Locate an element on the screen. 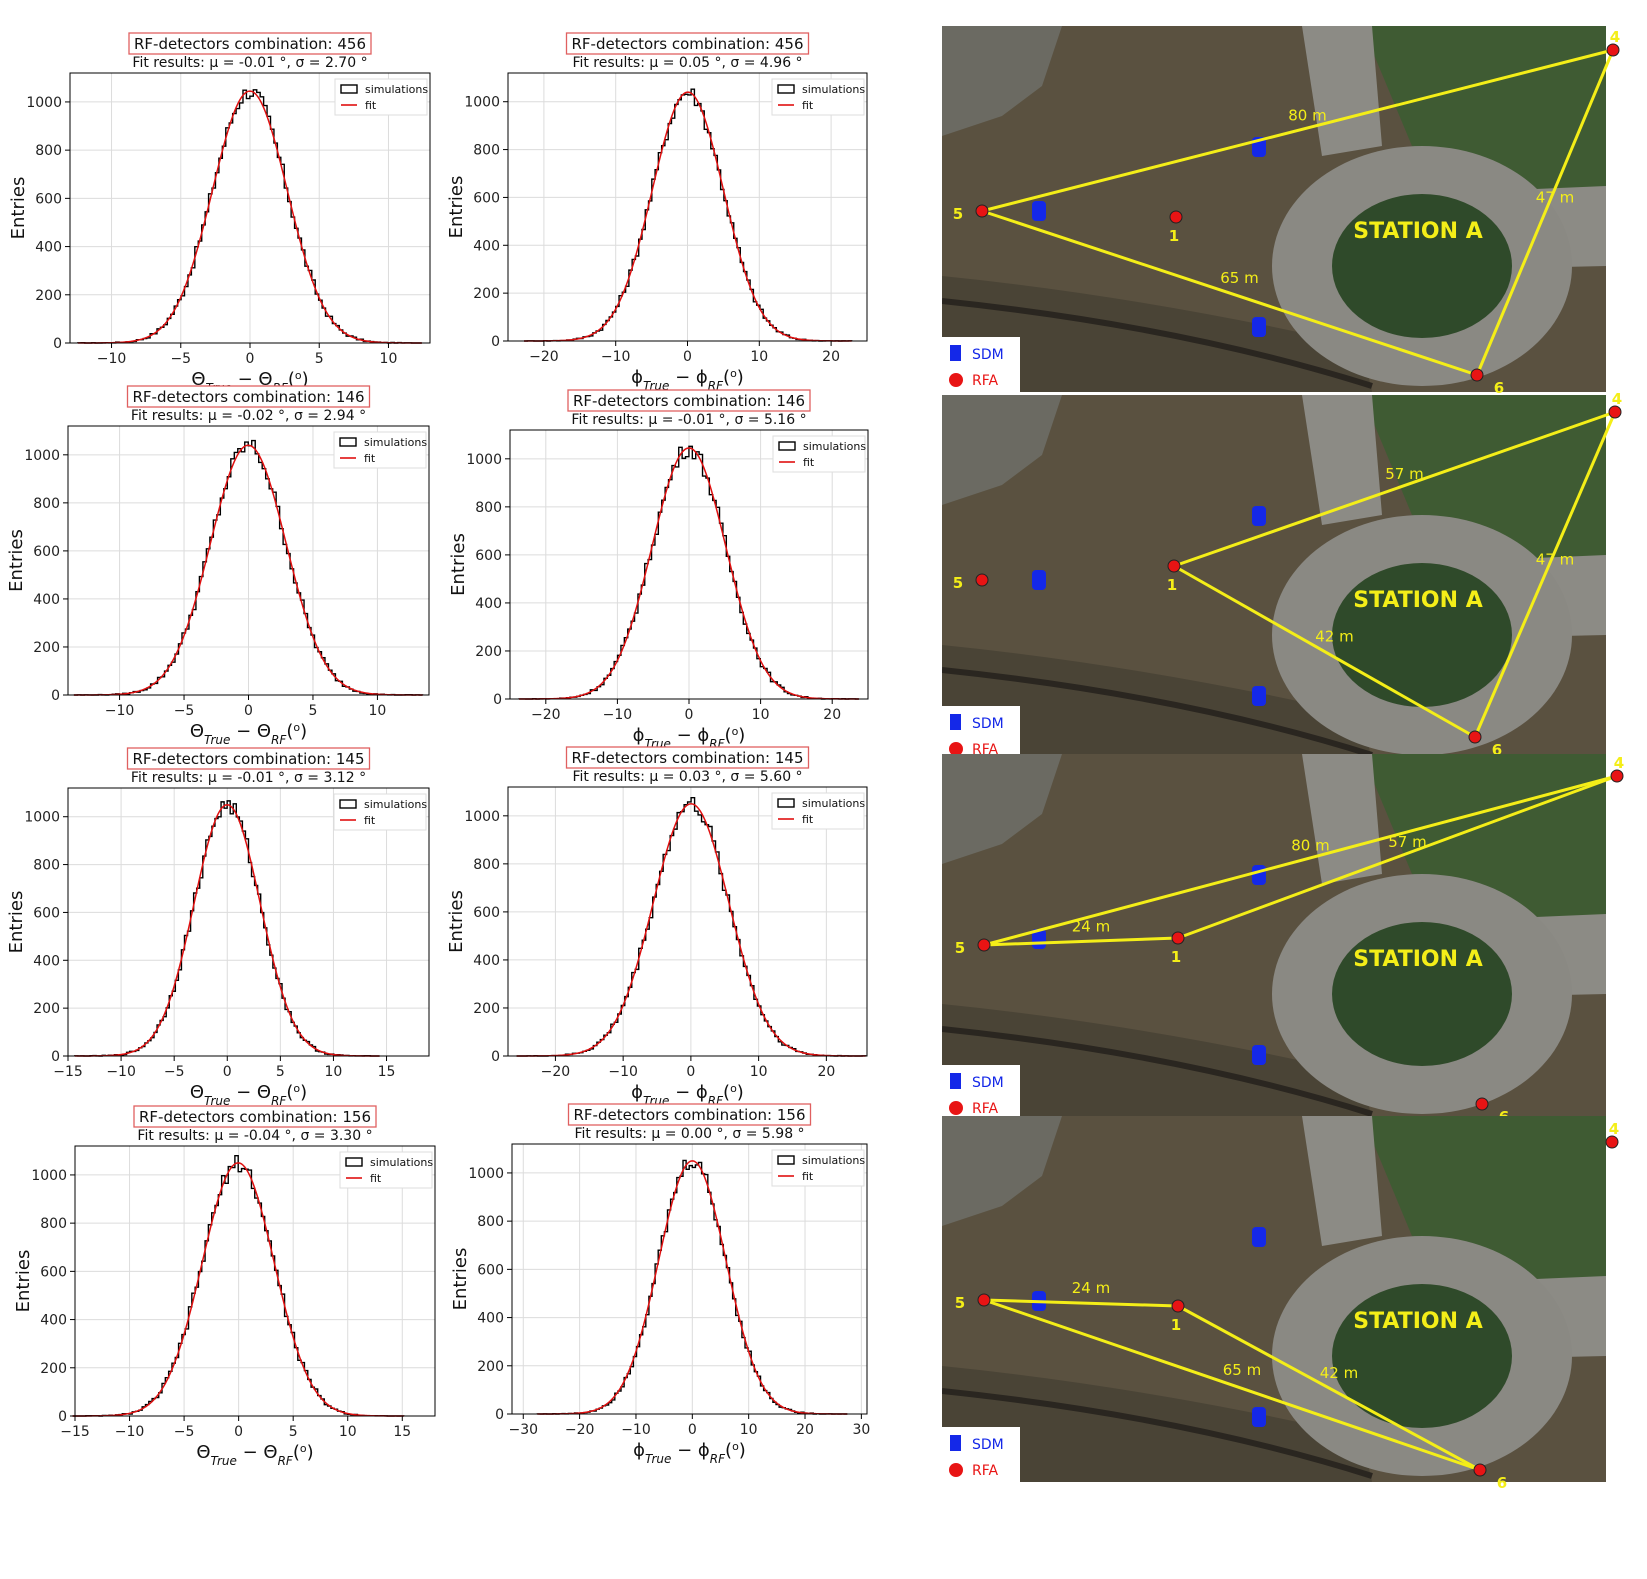 This screenshot has width=1647, height=1579. chart-subtitle: Fit results: μ = -0.01 °, σ = 5.16 ° is located at coordinates (688, 420).